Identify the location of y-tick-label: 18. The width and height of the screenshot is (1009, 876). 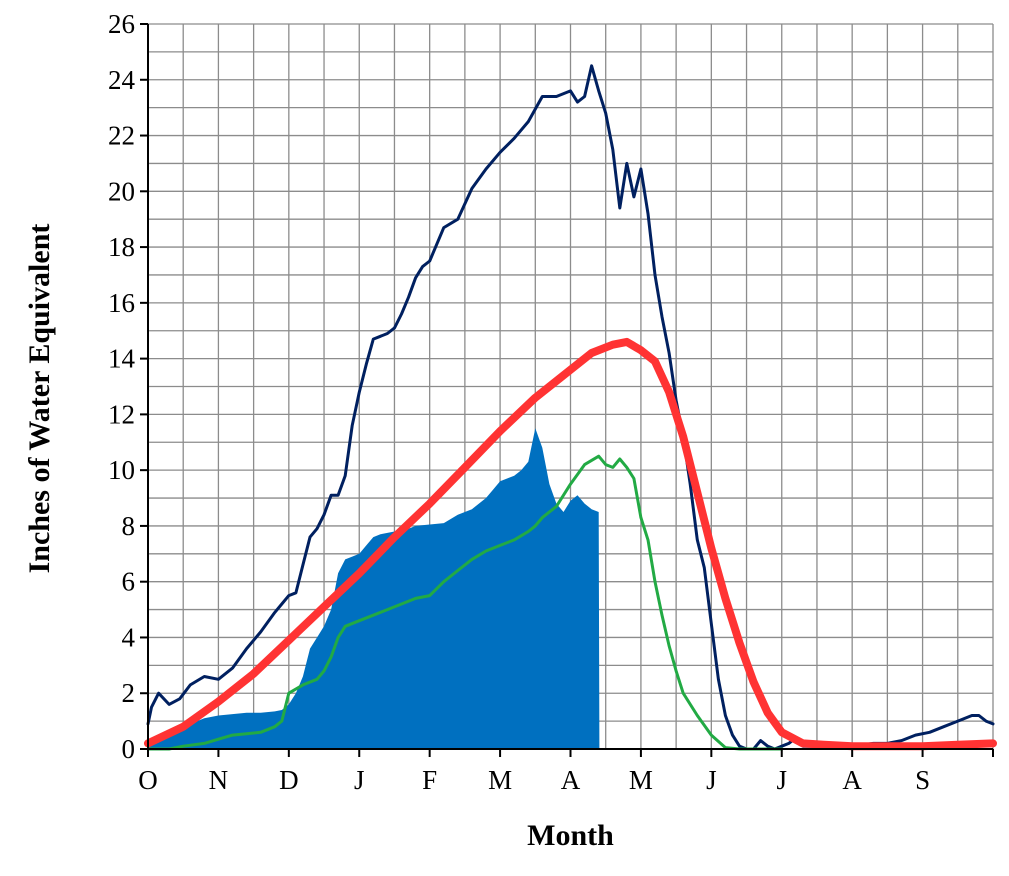
(121, 247).